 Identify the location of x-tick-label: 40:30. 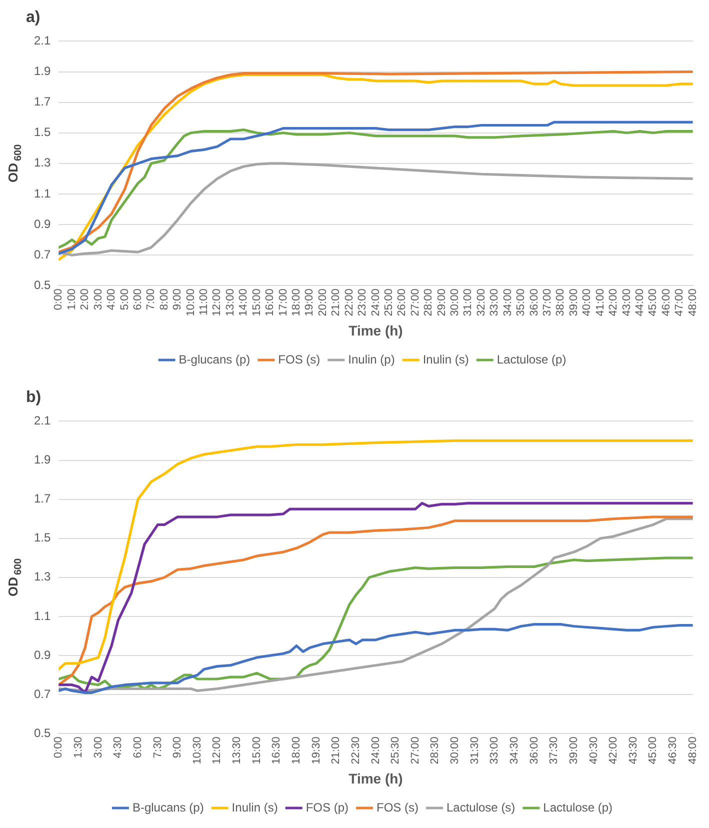
(594, 750).